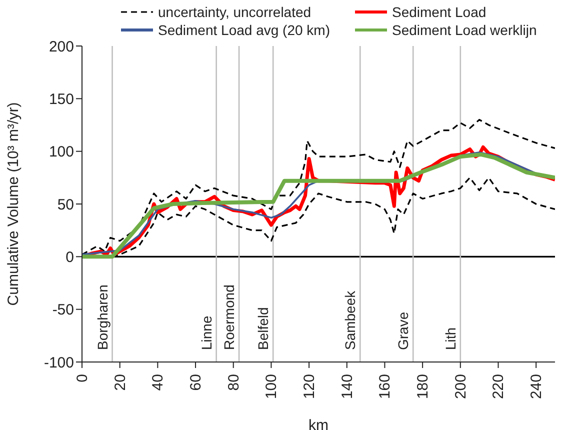 The width and height of the screenshot is (561, 430). Describe the element at coordinates (63, 310) in the screenshot. I see `y-tick-label: -50` at that location.